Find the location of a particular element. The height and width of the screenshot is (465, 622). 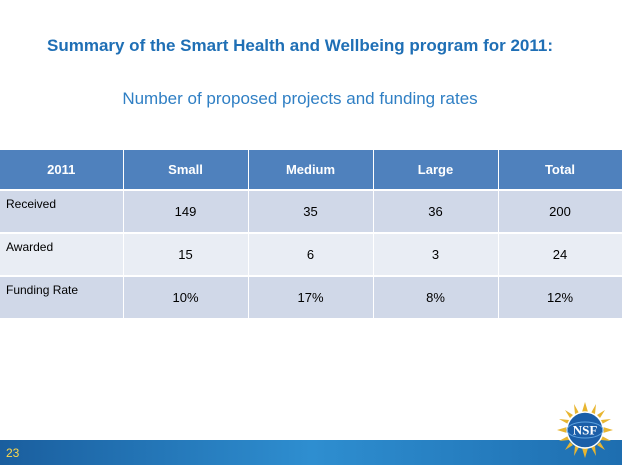

table-cell: 6 is located at coordinates (311, 255).